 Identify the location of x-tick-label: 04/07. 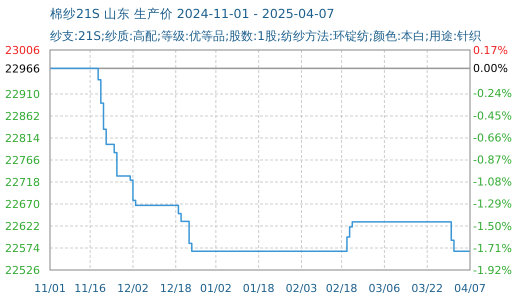
(470, 288).